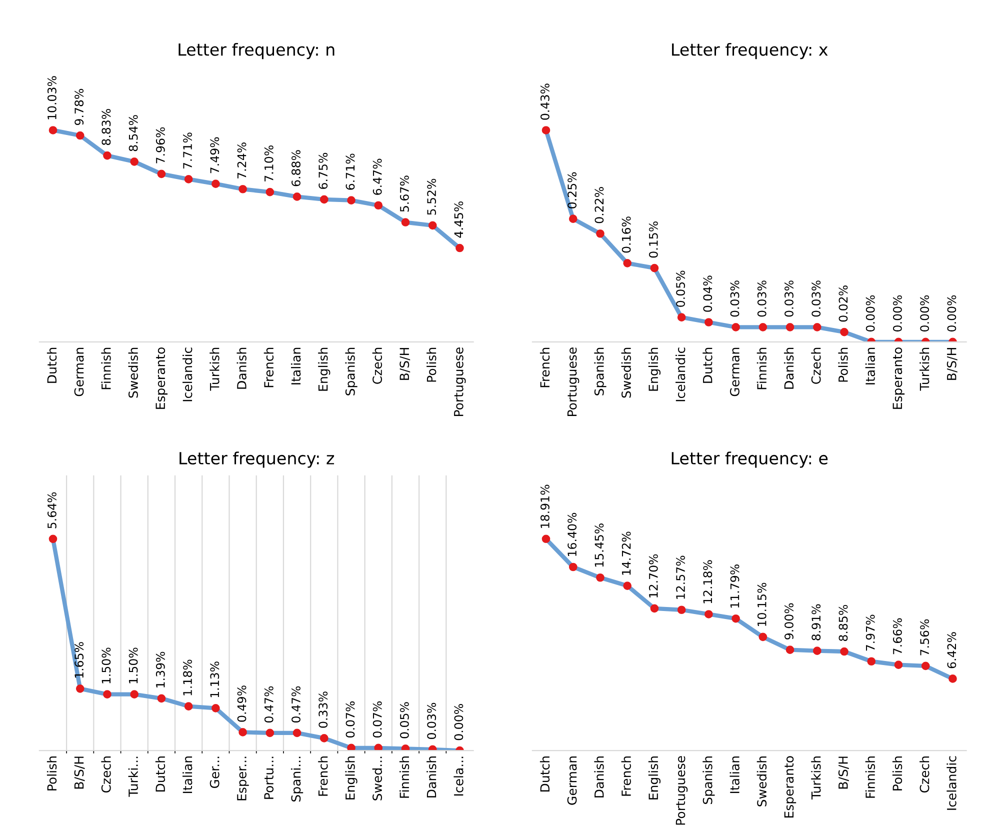 The image size is (986, 834). Describe the element at coordinates (133, 133) in the screenshot. I see `data-label: 8.54%` at that location.